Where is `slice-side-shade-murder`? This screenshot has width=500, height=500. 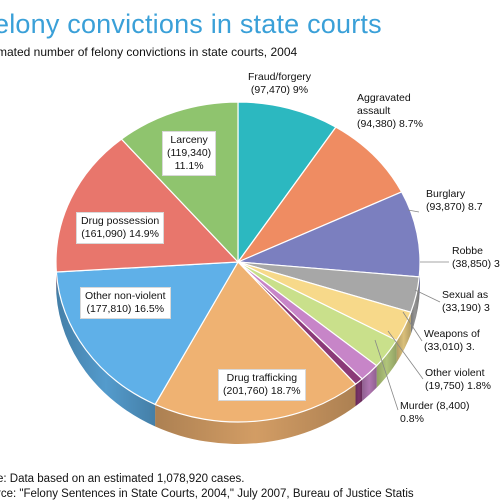 slice-side-shade-murder is located at coordinates (359, 392).